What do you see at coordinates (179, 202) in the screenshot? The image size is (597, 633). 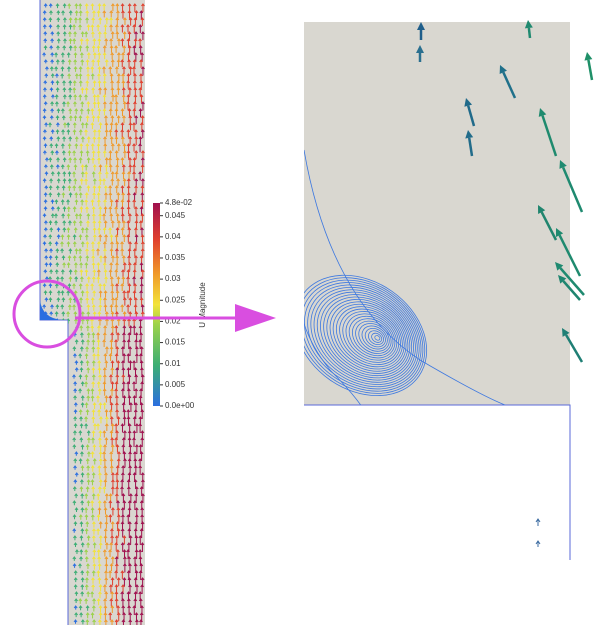 I see `colorbar-tick-label: 4.8e-02` at bounding box center [179, 202].